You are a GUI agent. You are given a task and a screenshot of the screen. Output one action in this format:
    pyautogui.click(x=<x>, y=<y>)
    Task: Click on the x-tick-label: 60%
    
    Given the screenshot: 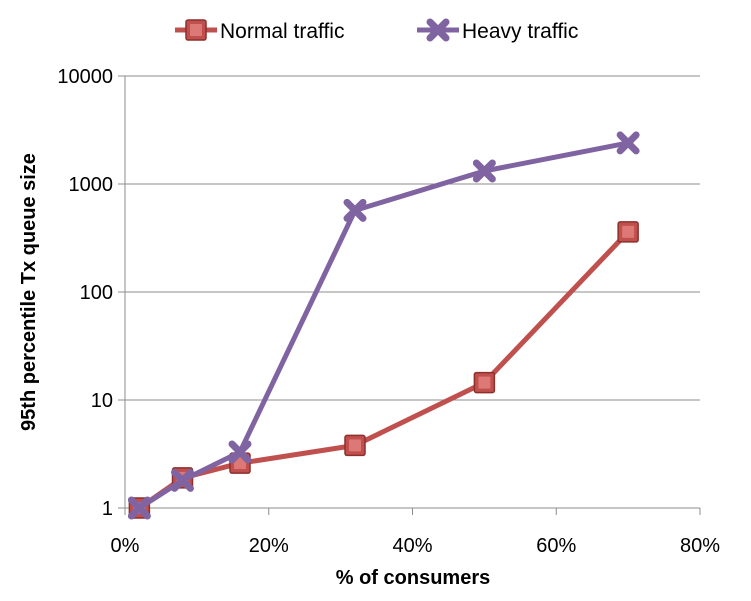 What is the action you would take?
    pyautogui.click(x=556, y=546)
    